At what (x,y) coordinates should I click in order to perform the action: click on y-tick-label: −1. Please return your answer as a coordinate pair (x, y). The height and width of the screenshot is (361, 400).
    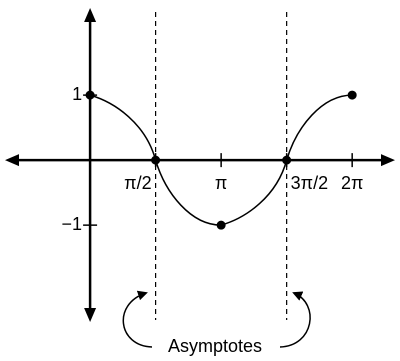
    Looking at the image, I should click on (72, 224).